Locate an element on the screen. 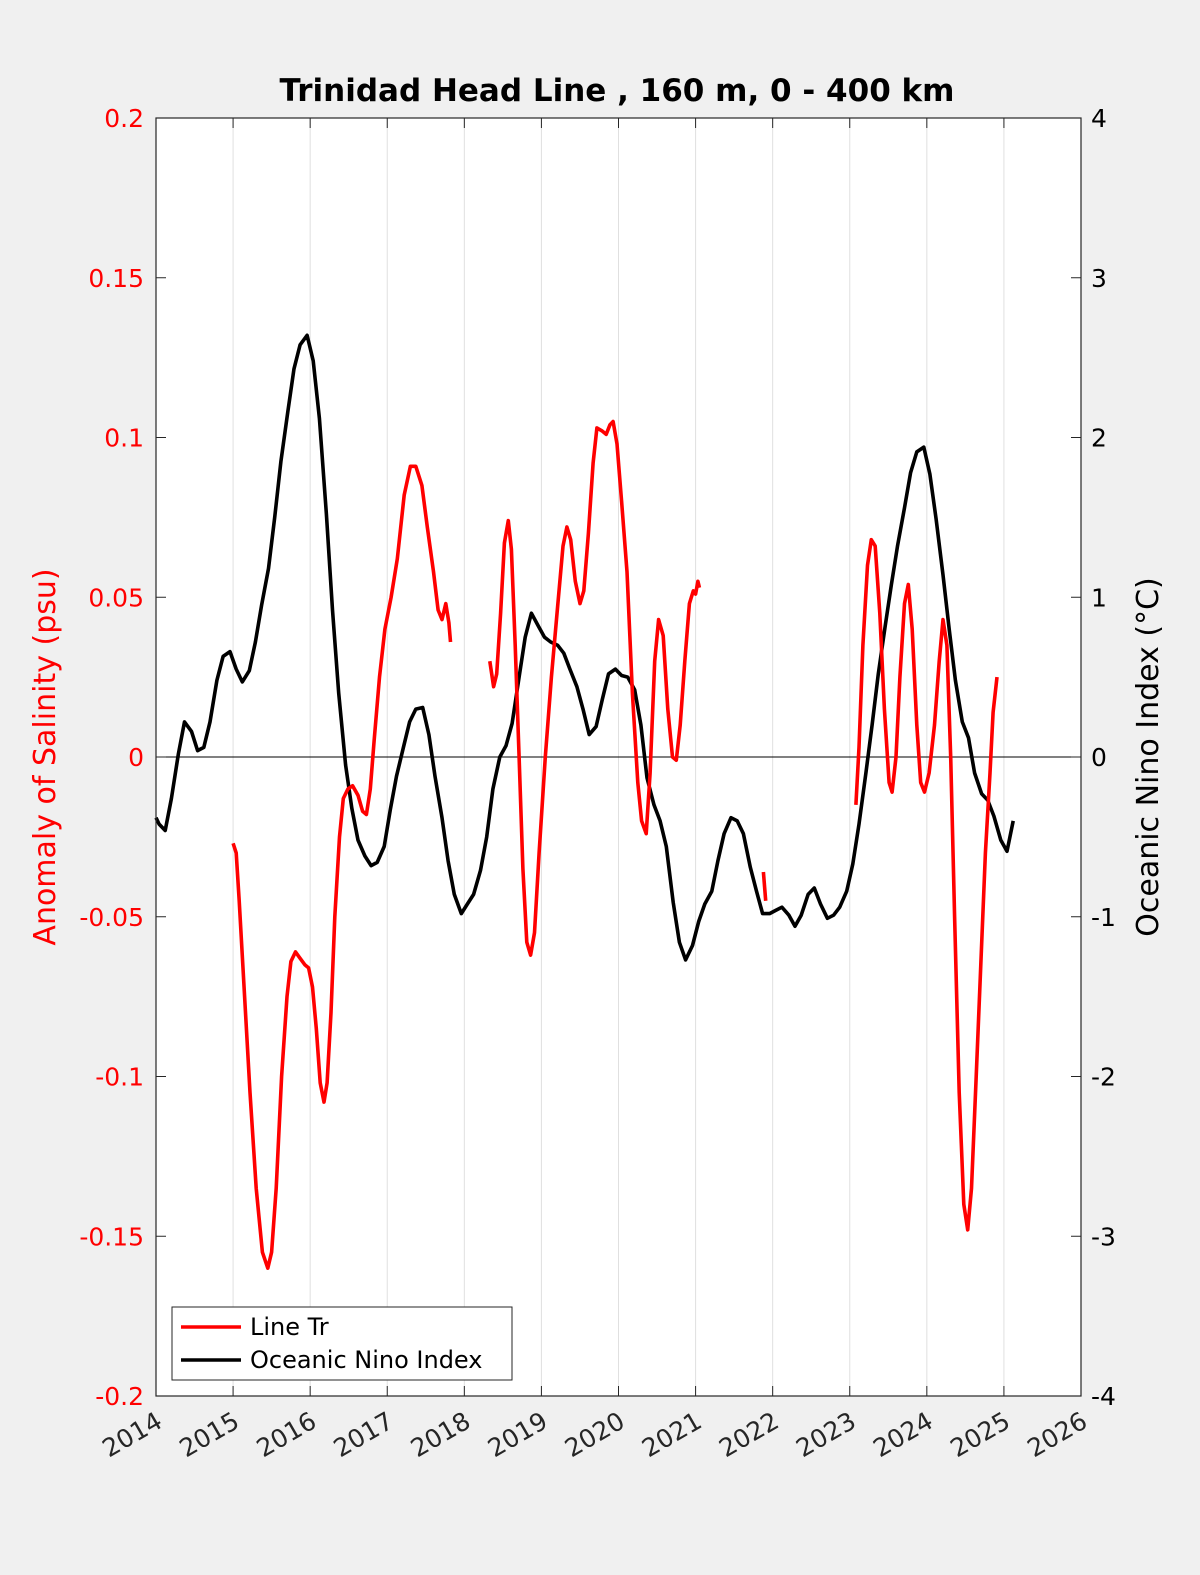 This screenshot has height=1575, width=1200. y-right-tick-label: 4 is located at coordinates (1099, 118).